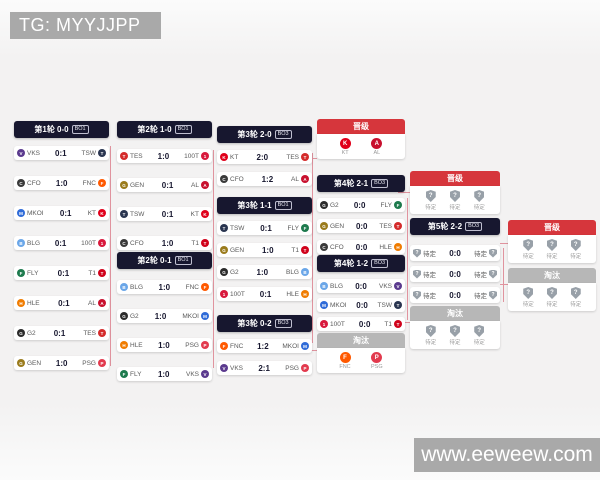 This screenshot has width=600, height=480. I want to click on match-score: 1:2, so click(267, 179).